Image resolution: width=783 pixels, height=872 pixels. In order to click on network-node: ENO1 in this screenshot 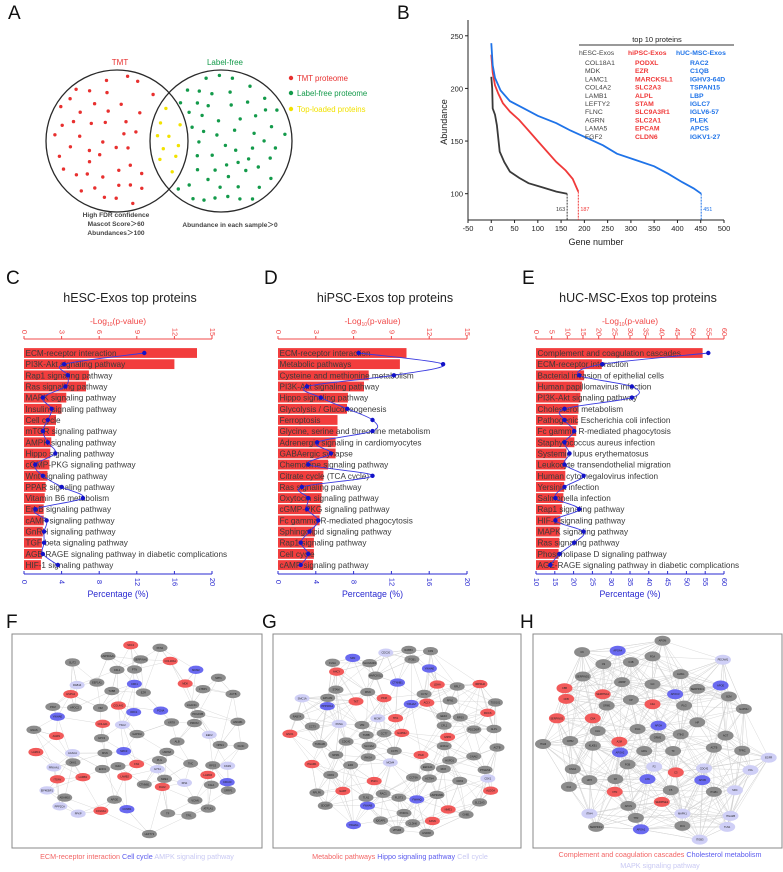, I will do `click(102, 769)`.